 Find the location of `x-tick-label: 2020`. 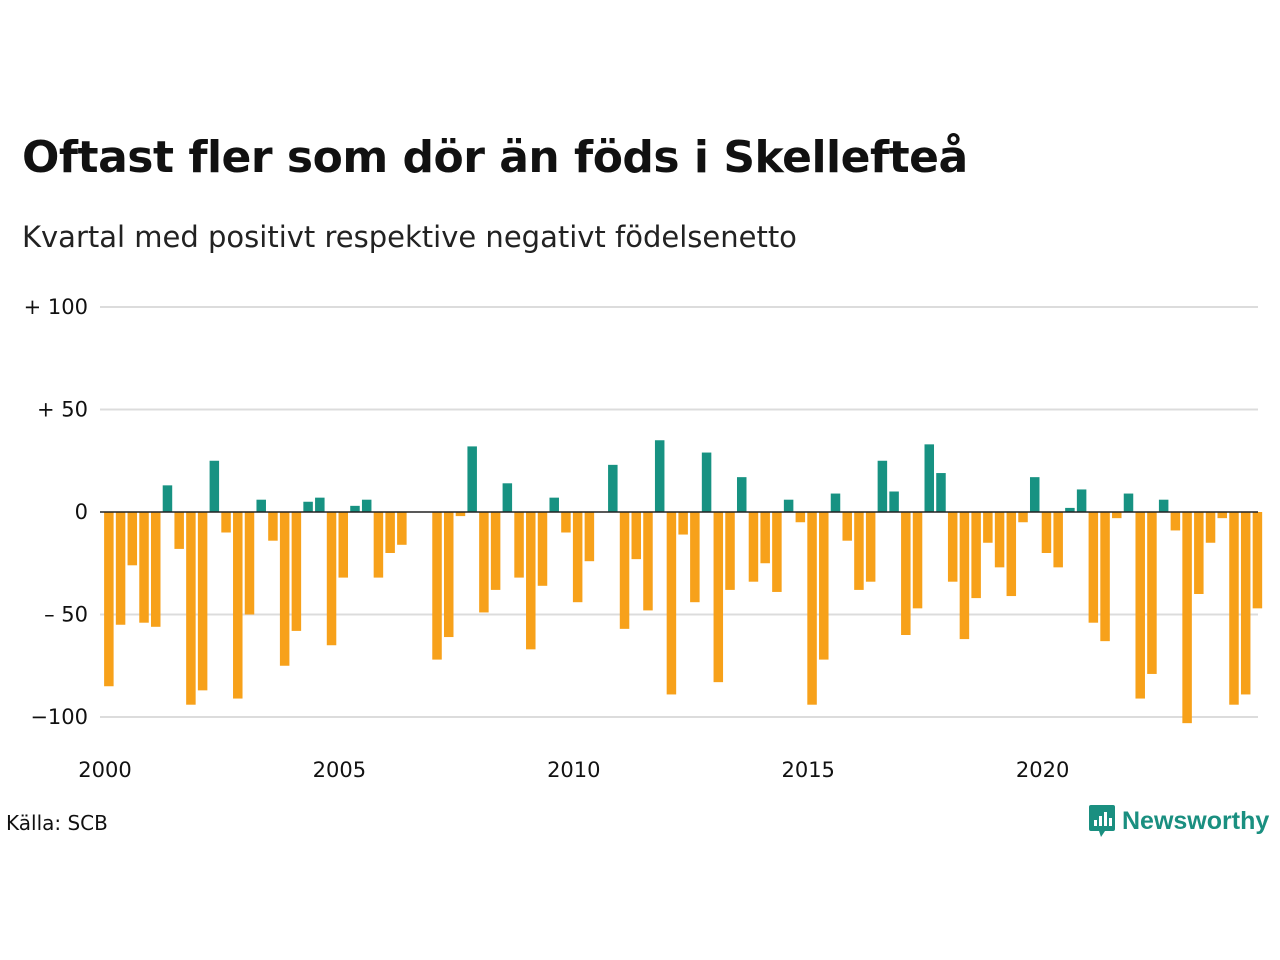

x-tick-label: 2020 is located at coordinates (1042, 770).